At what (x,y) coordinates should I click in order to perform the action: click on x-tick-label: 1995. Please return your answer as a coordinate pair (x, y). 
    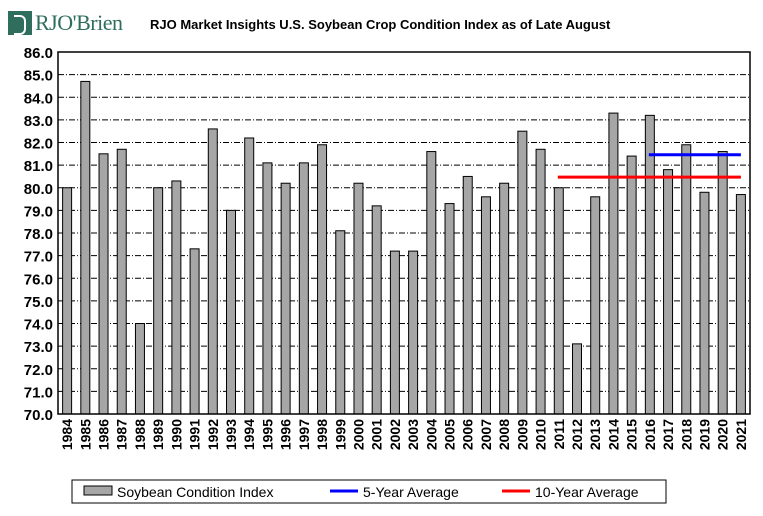
    Looking at the image, I should click on (267, 434).